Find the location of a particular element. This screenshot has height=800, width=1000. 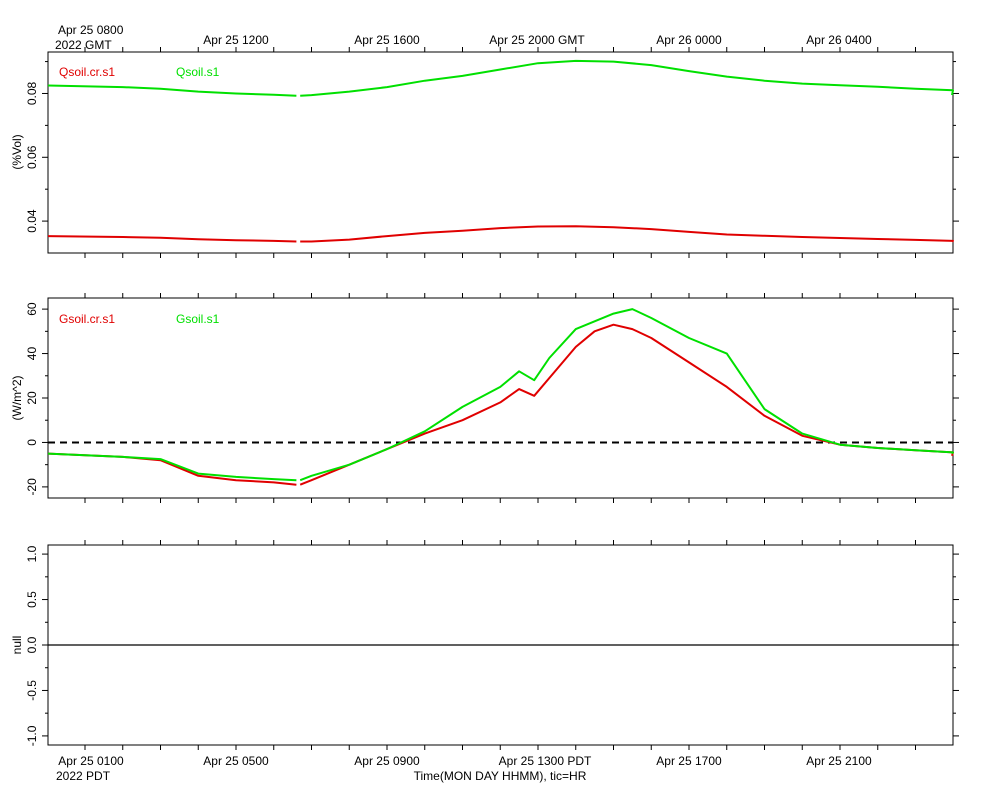

top-axis-label: Apr 25 1600 is located at coordinates (387, 40).